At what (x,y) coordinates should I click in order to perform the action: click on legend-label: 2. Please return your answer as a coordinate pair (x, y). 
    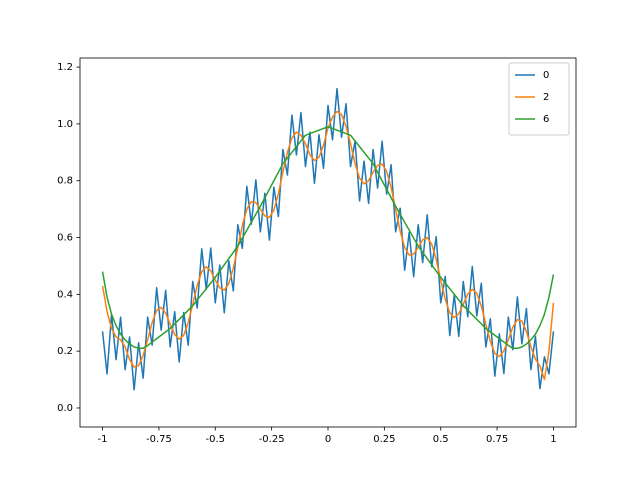
    Looking at the image, I should click on (546, 97).